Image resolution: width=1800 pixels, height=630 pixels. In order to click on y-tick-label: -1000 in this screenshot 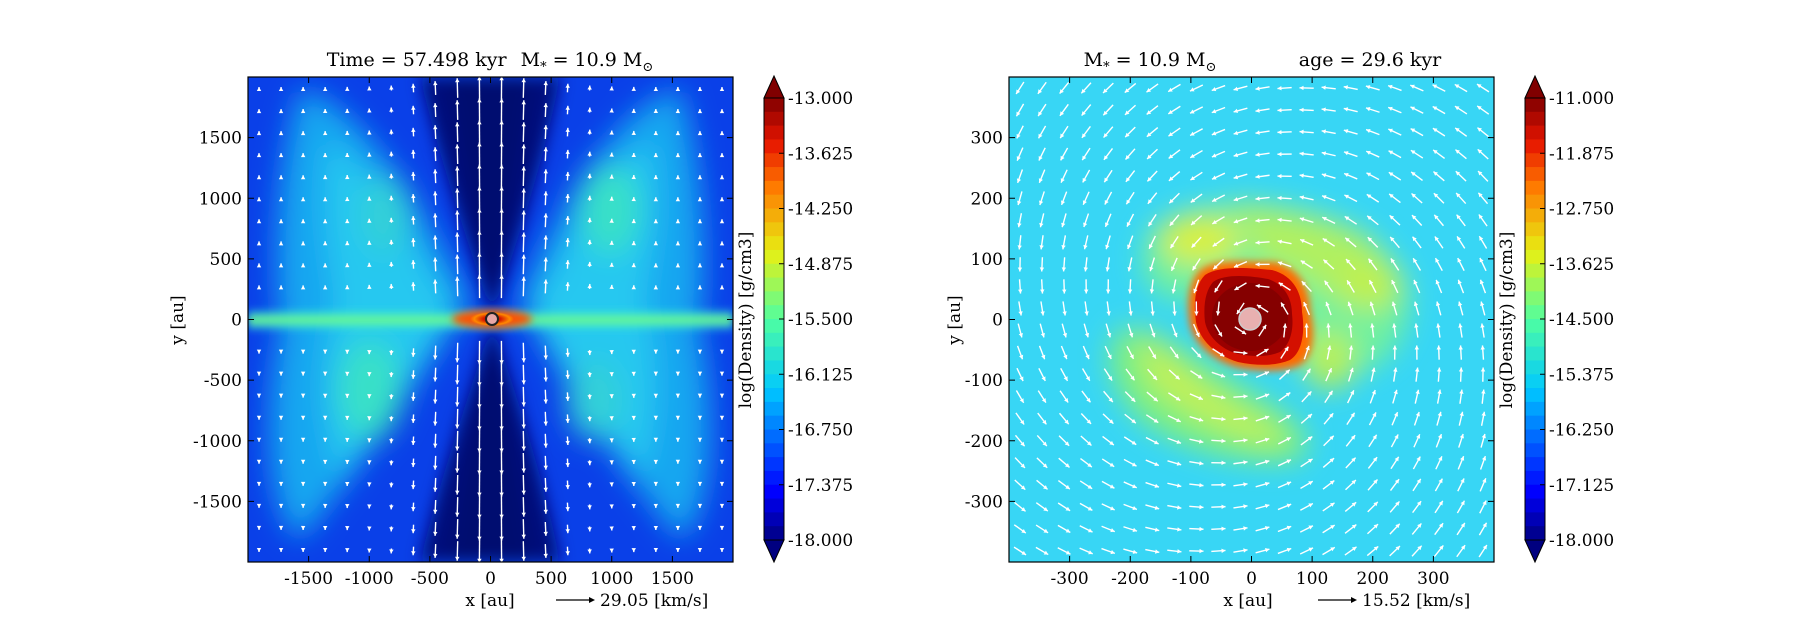, I will do `click(217, 442)`.